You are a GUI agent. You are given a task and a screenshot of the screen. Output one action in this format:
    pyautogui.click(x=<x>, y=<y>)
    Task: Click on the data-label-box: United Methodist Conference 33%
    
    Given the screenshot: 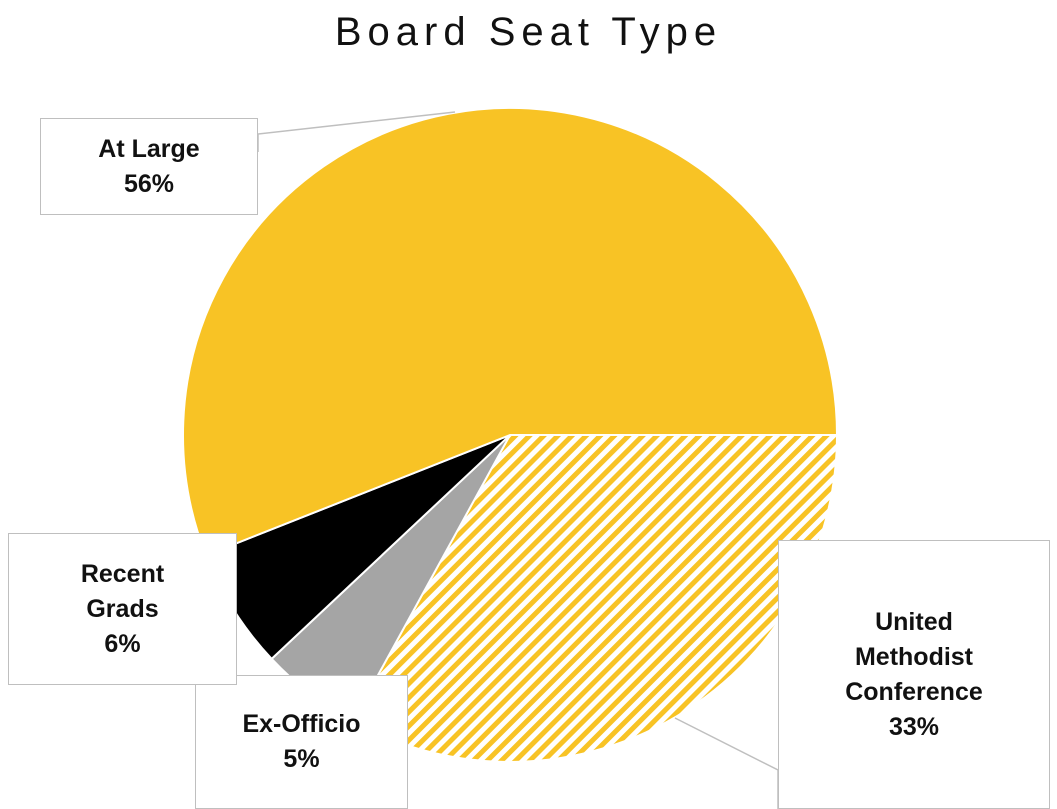 What is the action you would take?
    pyautogui.click(x=914, y=674)
    